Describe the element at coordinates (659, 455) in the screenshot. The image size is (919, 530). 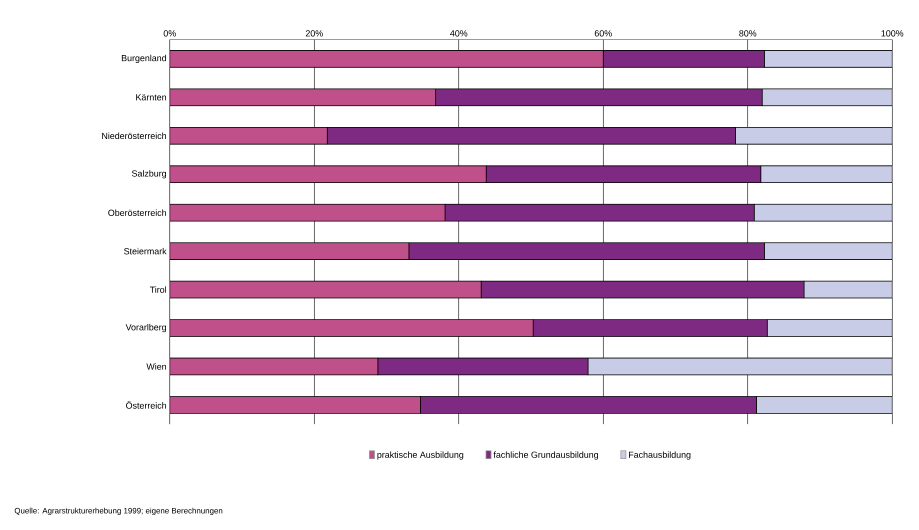
I see `legend-label: Fachausbildung` at that location.